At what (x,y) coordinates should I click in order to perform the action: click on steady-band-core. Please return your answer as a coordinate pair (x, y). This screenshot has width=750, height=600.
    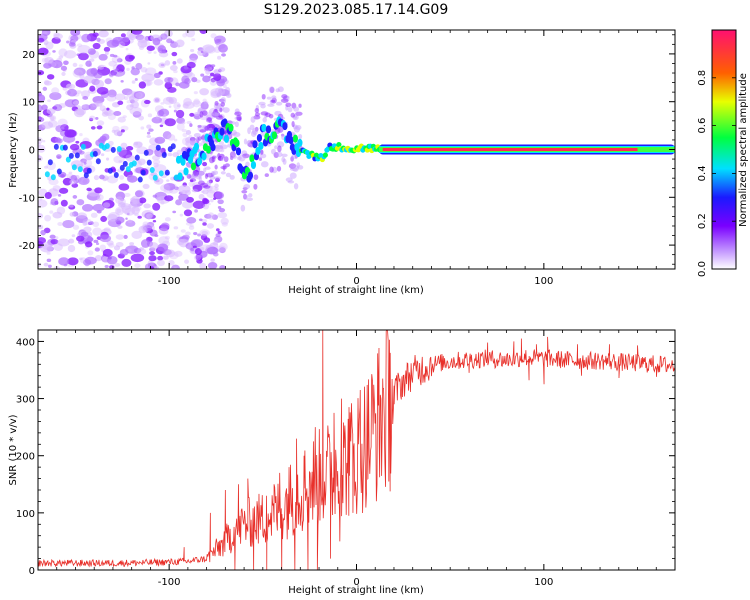
    Looking at the image, I should click on (510, 149).